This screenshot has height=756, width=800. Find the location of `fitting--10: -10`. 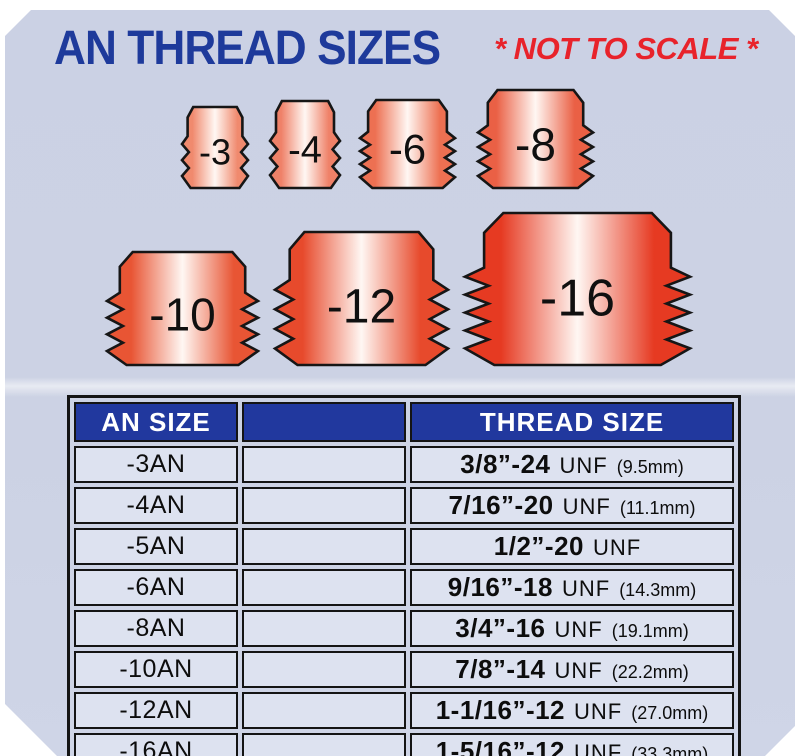

fitting--10: -10 is located at coordinates (182, 308).